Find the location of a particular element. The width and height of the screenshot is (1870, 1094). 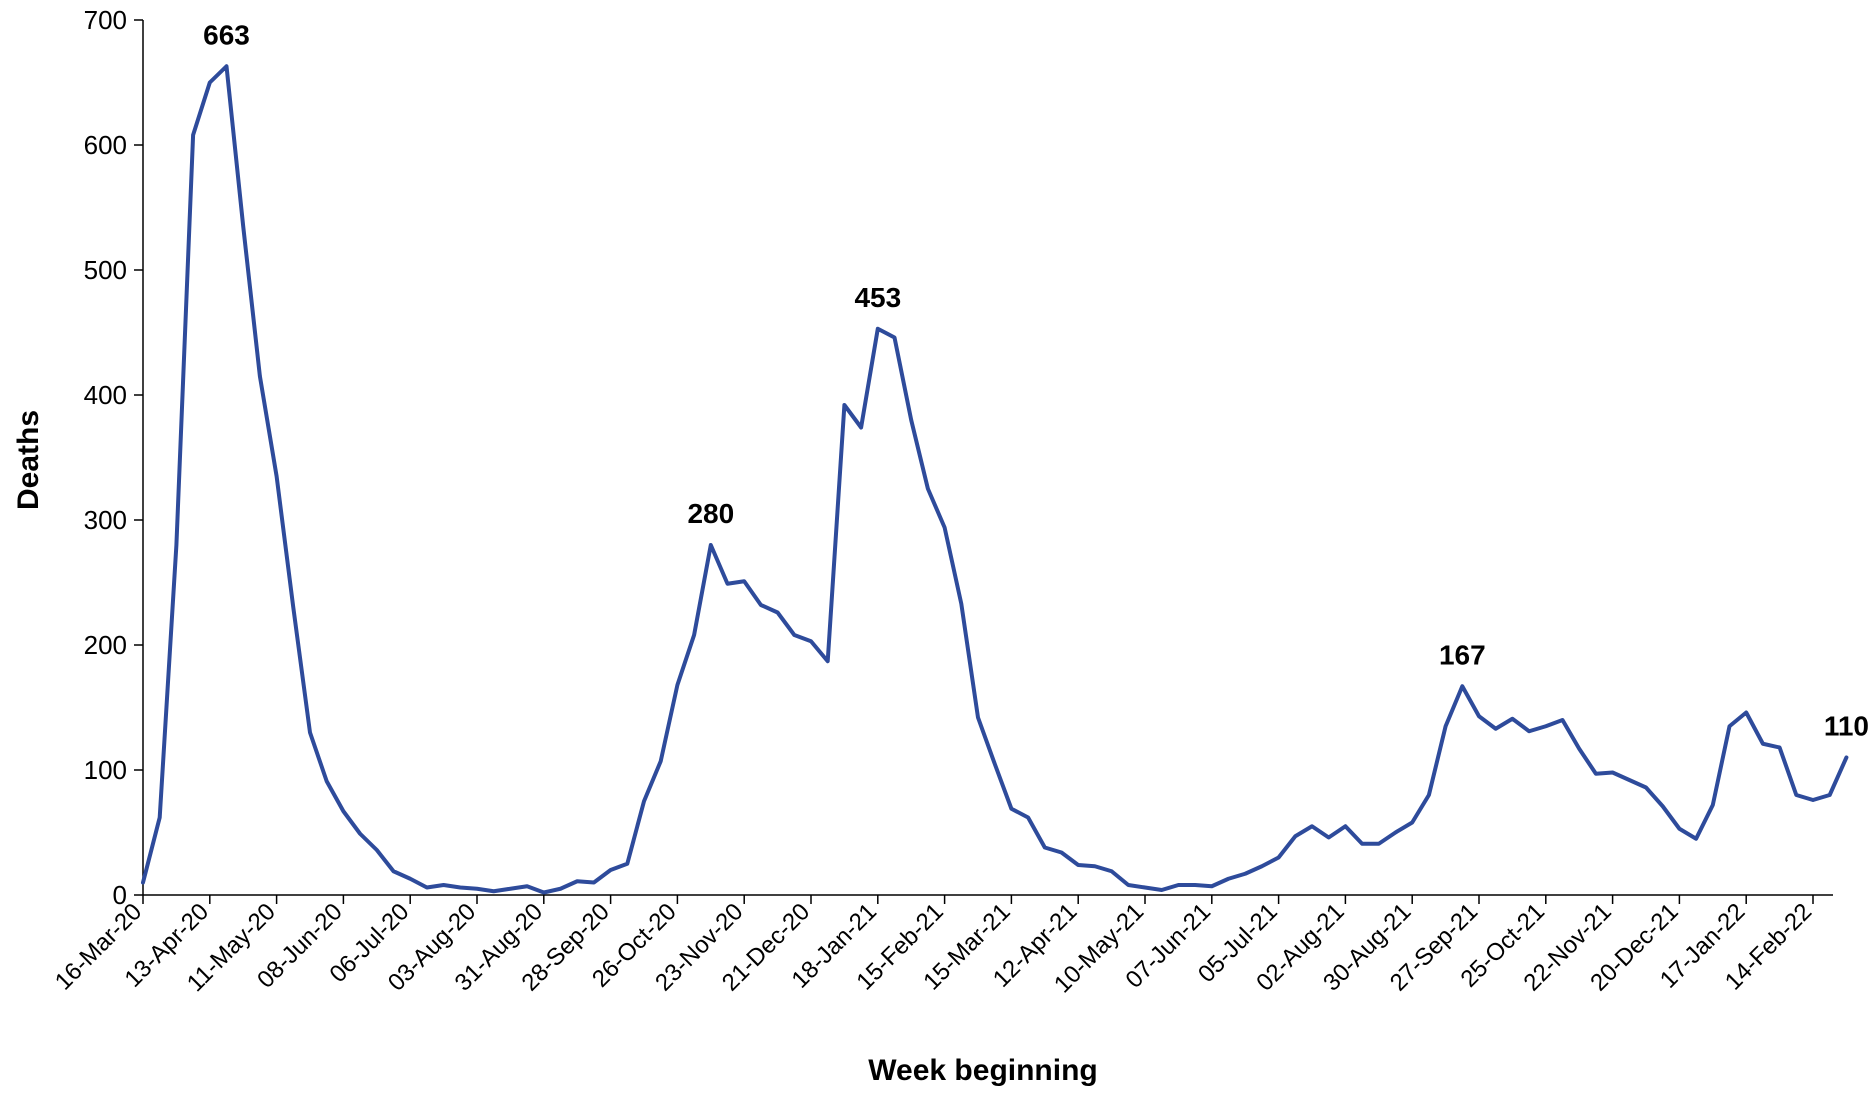

peak-data-label: 167 is located at coordinates (1462, 654).